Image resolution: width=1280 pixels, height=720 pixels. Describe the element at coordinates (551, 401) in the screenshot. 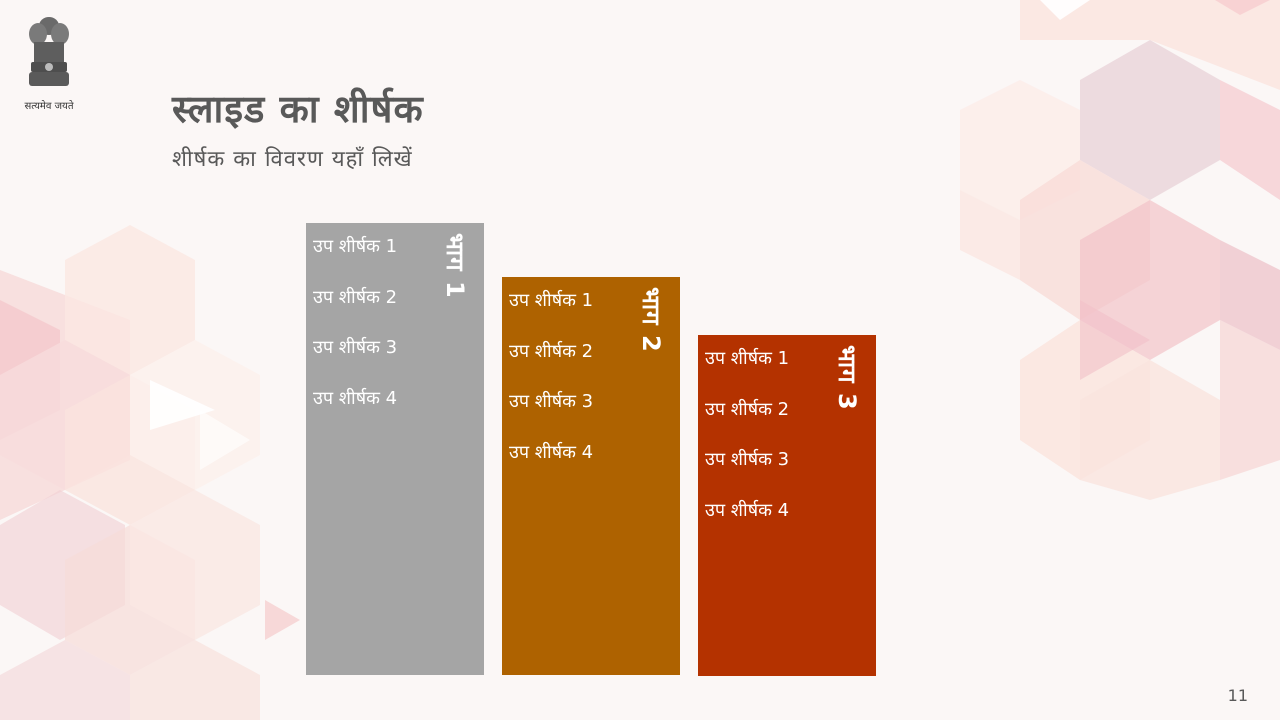

I see `part-2-subheading-3: उप शीर्षक 3` at that location.